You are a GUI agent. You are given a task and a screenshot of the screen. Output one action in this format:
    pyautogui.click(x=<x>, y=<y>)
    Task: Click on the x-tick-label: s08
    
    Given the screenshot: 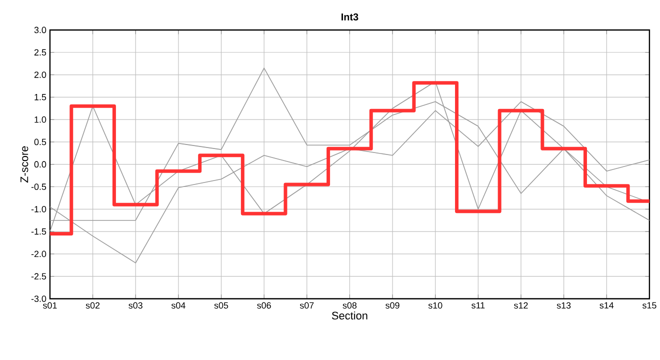 What is the action you would take?
    pyautogui.click(x=349, y=305)
    